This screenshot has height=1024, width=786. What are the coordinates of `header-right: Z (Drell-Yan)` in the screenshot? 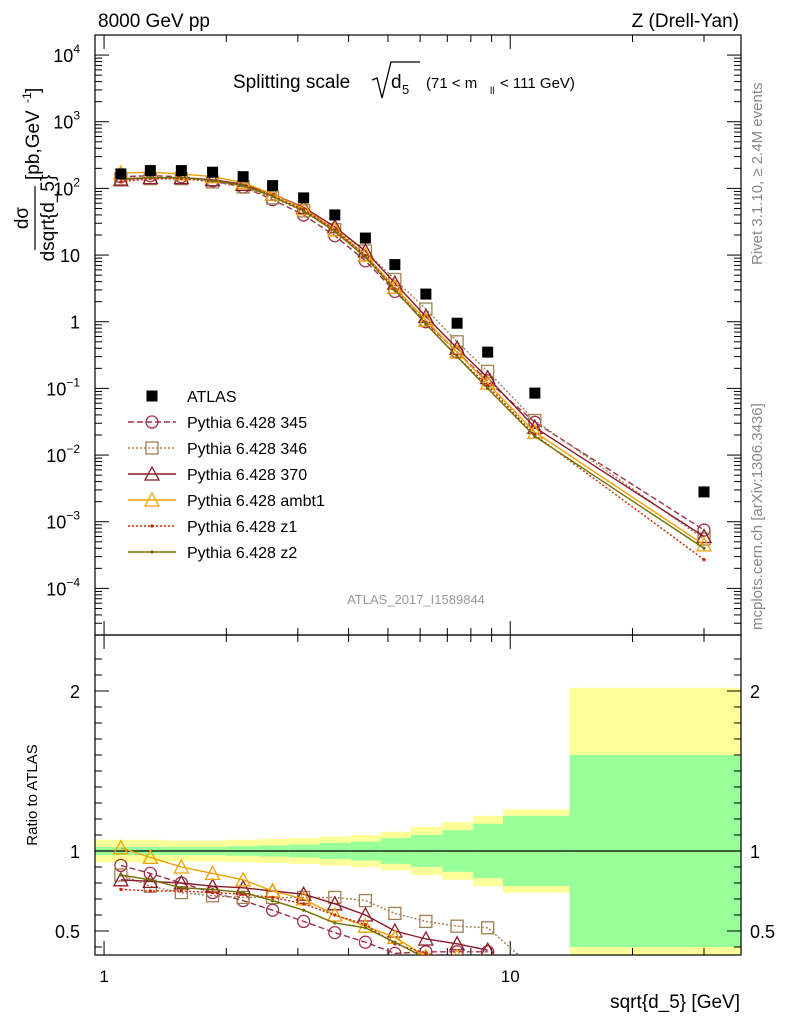 It's located at (685, 21).